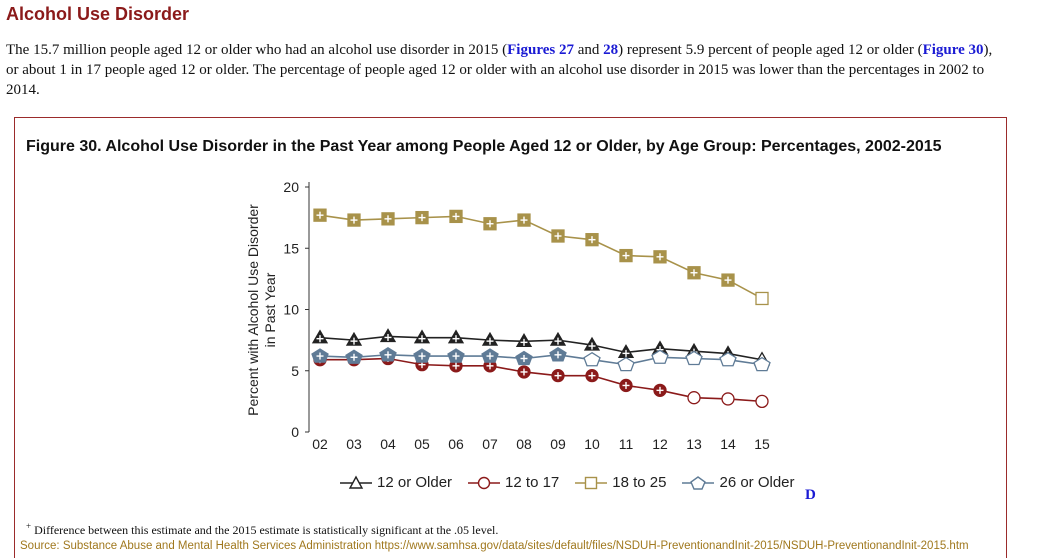  Describe the element at coordinates (694, 444) in the screenshot. I see `x-tick-label: 13` at that location.